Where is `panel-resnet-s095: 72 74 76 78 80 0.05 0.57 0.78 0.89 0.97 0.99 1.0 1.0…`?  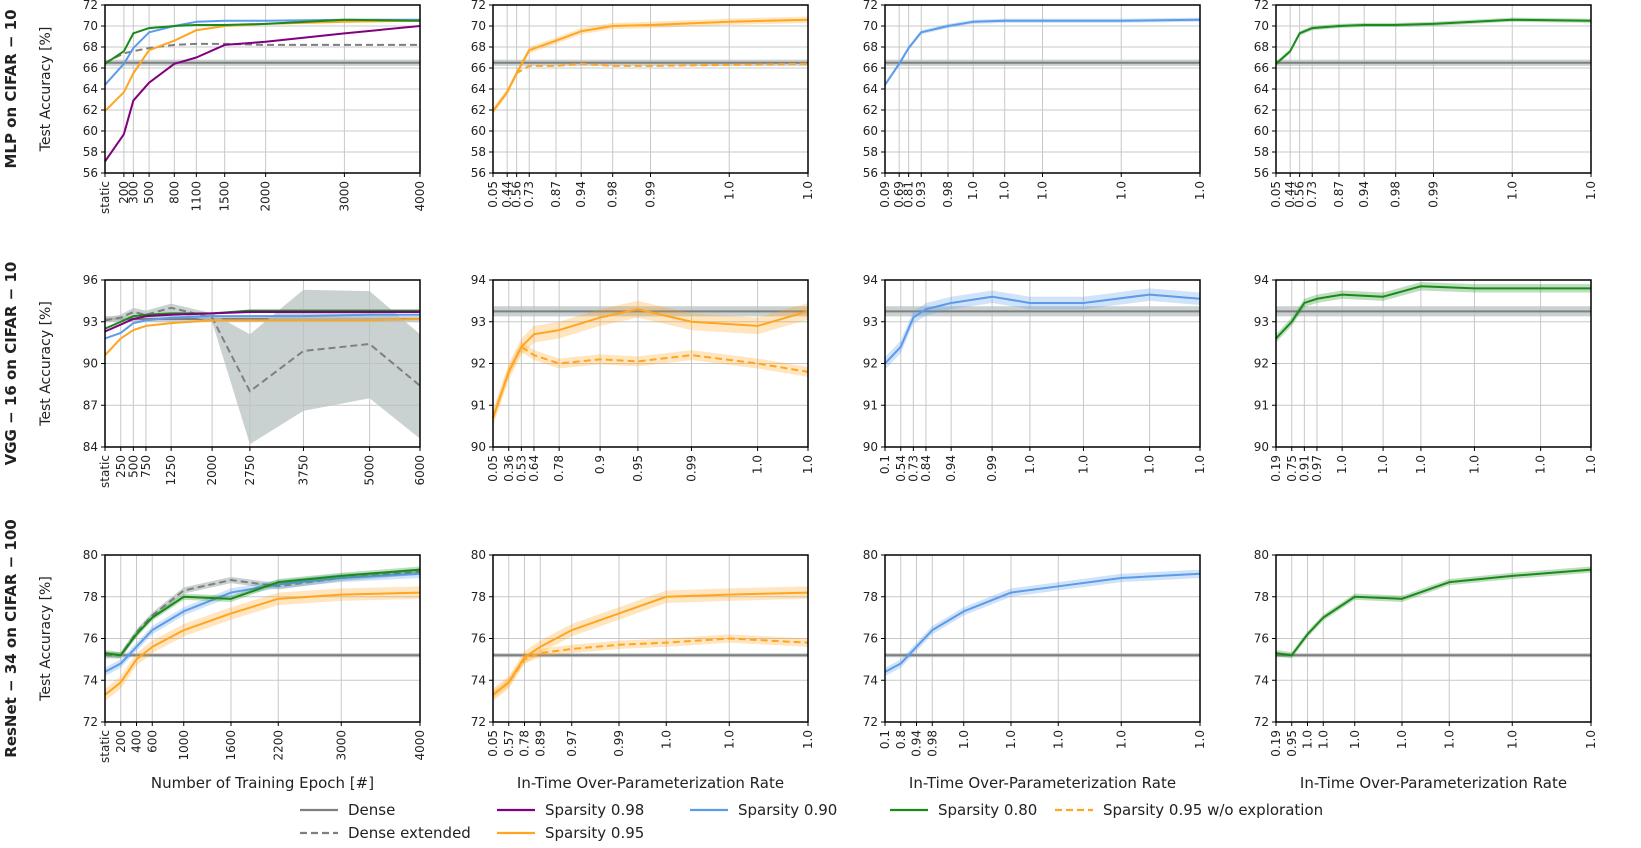
panel-resnet-s095: 72 74 76 78 80 0.05 0.57 0.78 0.89 0.97 0.99 1.0 1.0… is located at coordinates (643, 652).